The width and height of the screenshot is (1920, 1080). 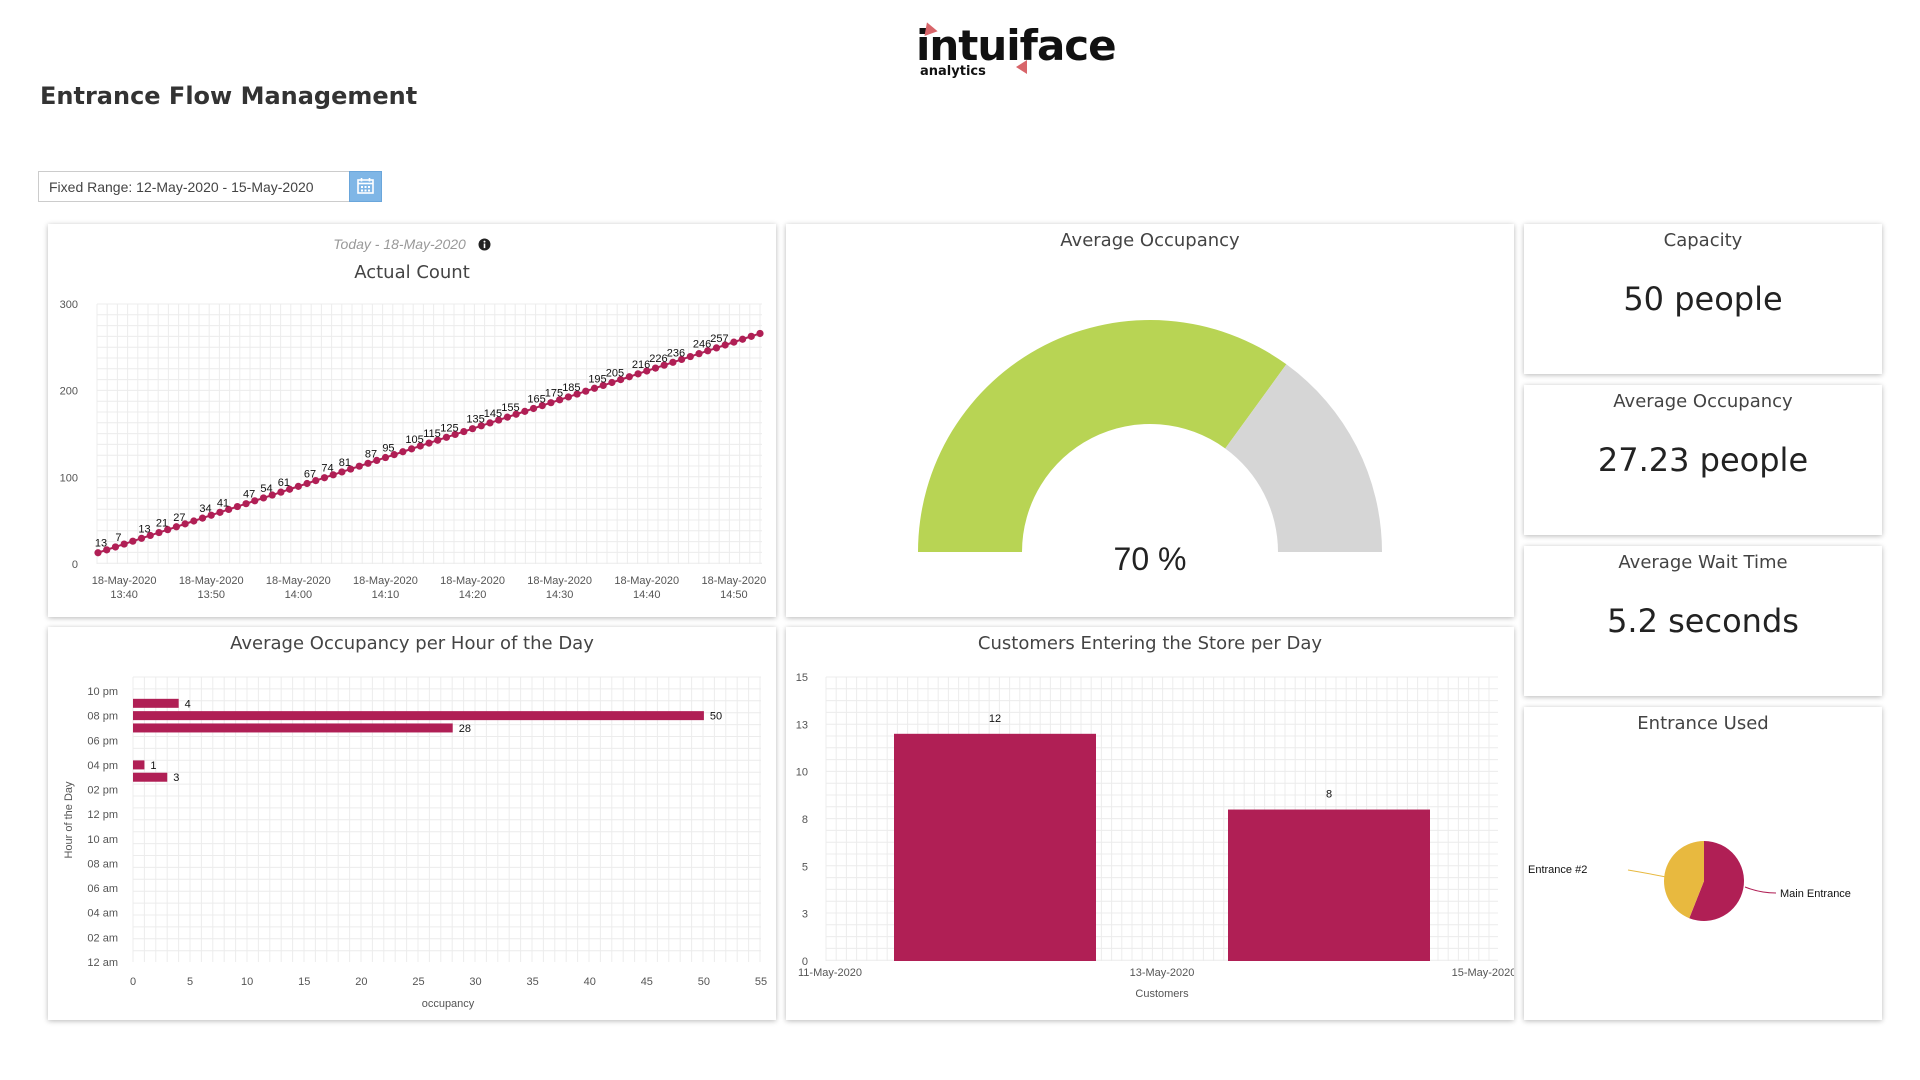 What do you see at coordinates (449, 428) in the screenshot?
I see `count-data-label: 125` at bounding box center [449, 428].